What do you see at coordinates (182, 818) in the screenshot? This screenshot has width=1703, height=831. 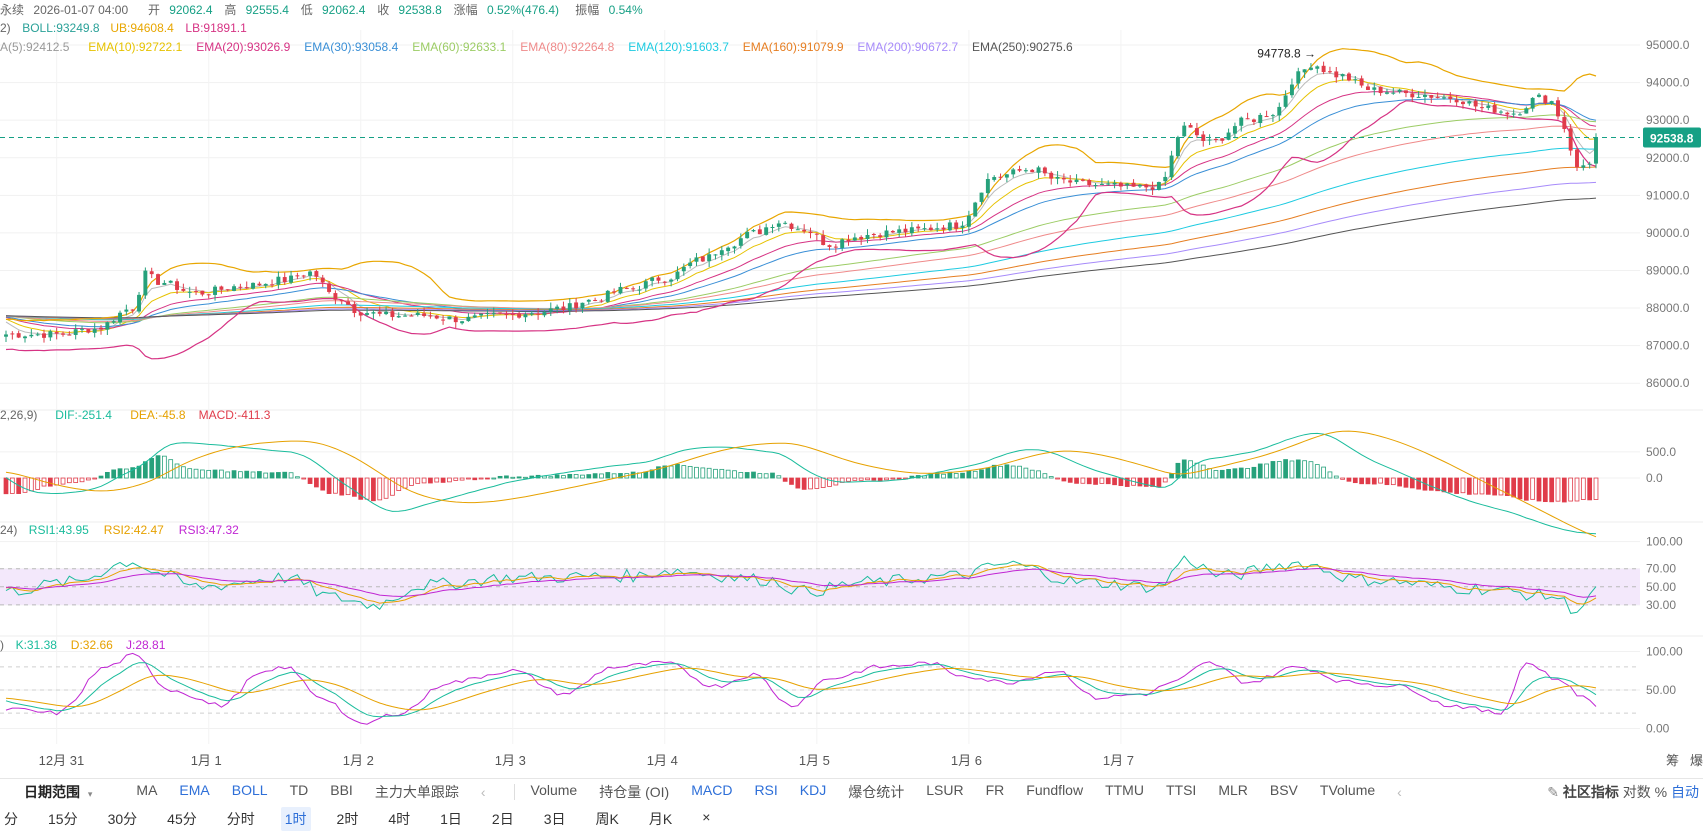 I see `timeframe-3: 45分` at bounding box center [182, 818].